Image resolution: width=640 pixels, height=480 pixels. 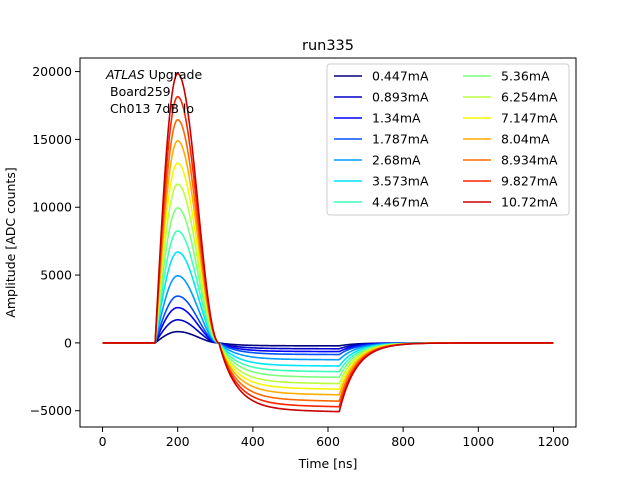 I want to click on legend-frame, so click(x=448, y=139).